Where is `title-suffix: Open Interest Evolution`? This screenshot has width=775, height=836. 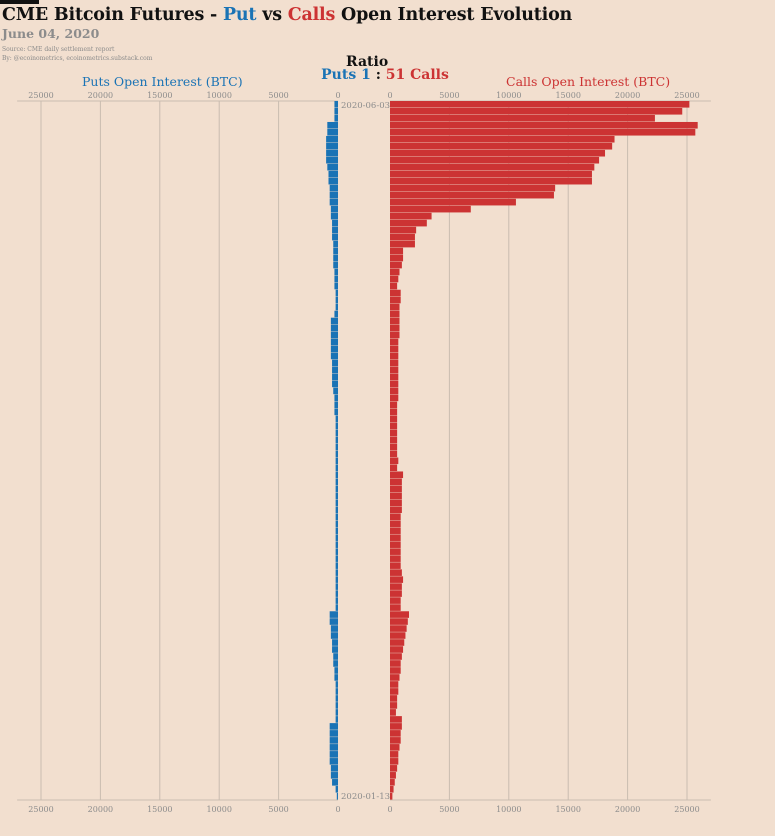
title-suffix: Open Interest Evolution is located at coordinates (454, 15).